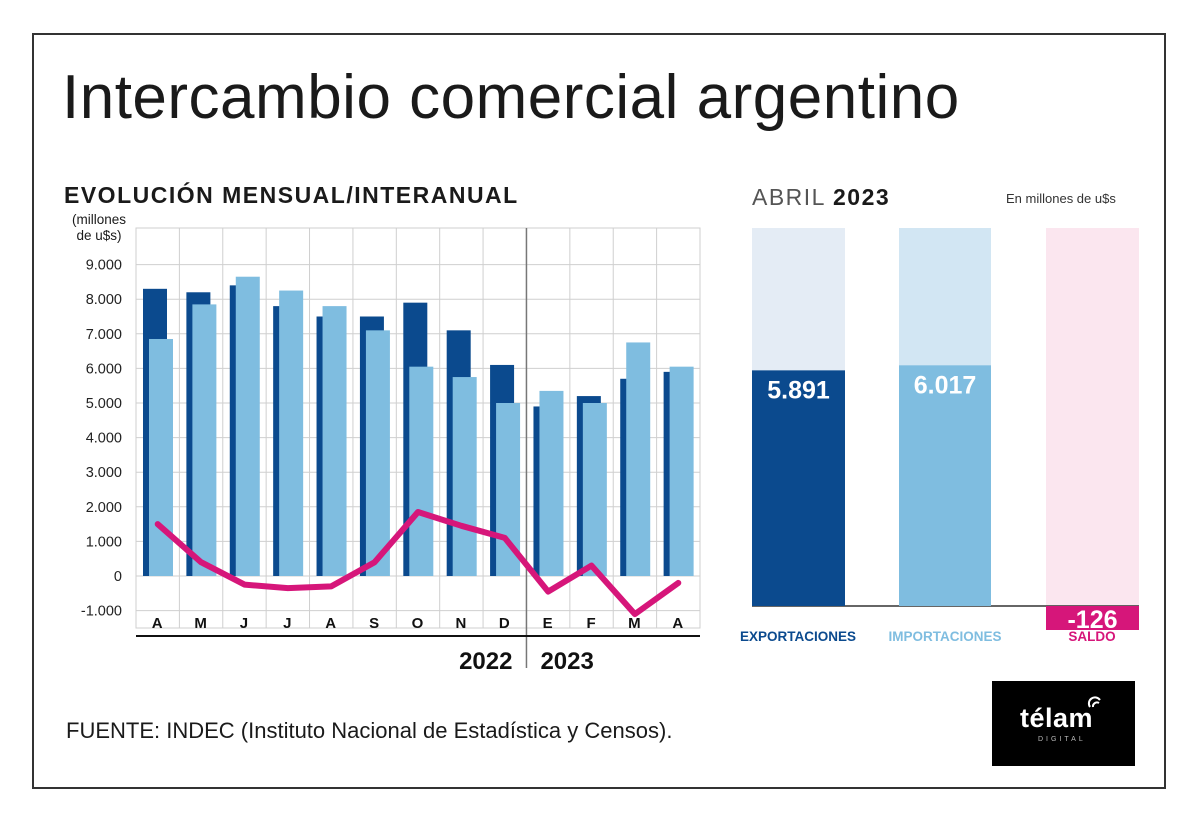 Image resolution: width=1200 pixels, height=823 pixels. I want to click on page-title: Intercambio comercial argentino, so click(511, 97).